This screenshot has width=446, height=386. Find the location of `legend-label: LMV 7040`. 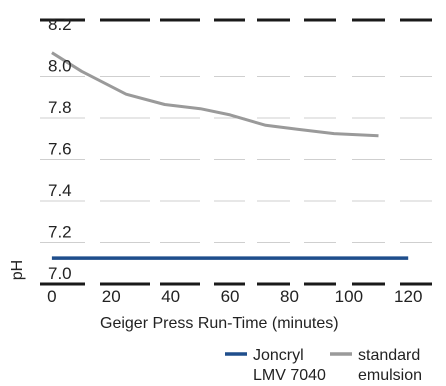

legend-label: LMV 7040 is located at coordinates (289, 375).